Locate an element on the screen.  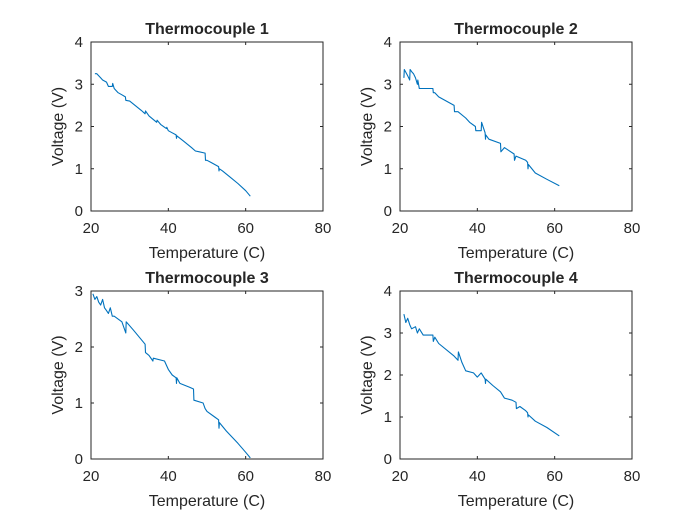
chart-title: Thermocouple 3 is located at coordinates (207, 278).